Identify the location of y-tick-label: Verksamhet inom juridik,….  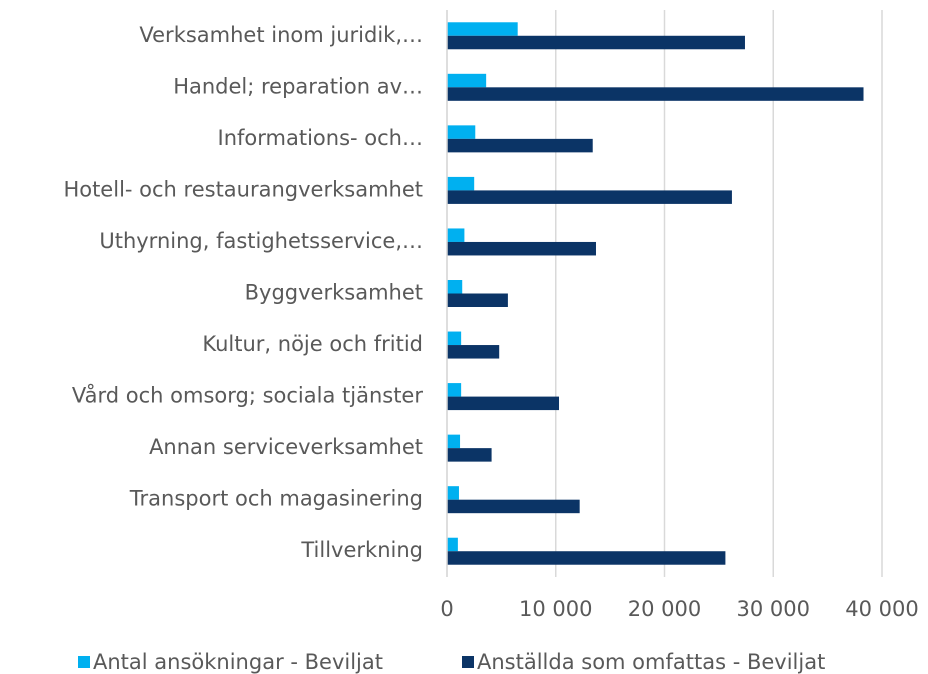
(281, 35).